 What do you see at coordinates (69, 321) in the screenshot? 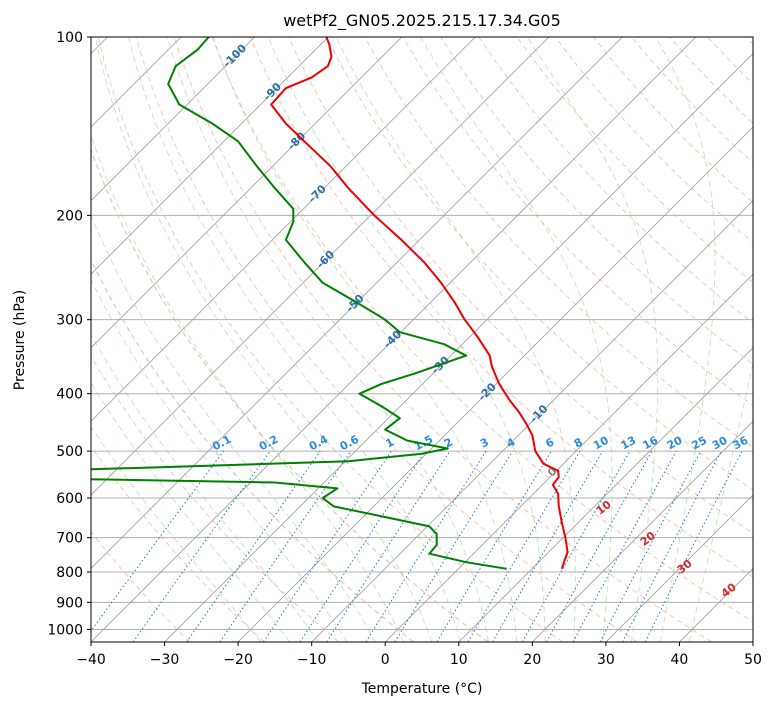
I see `y-tick-label: 300` at bounding box center [69, 321].